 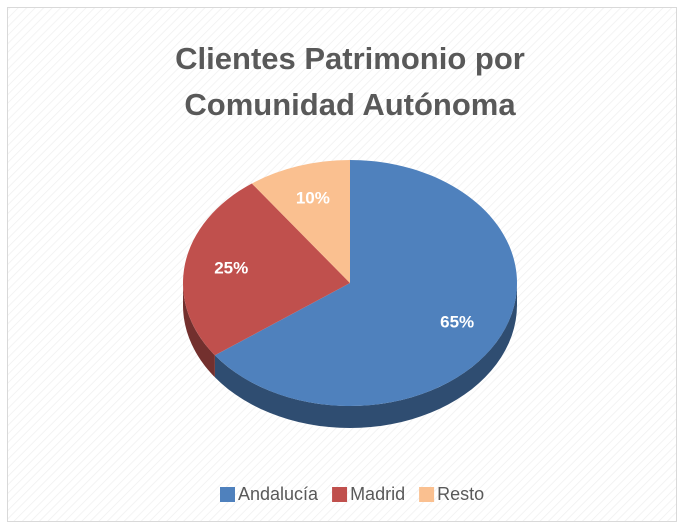 I want to click on legend-label: Madrid, so click(x=377, y=494).